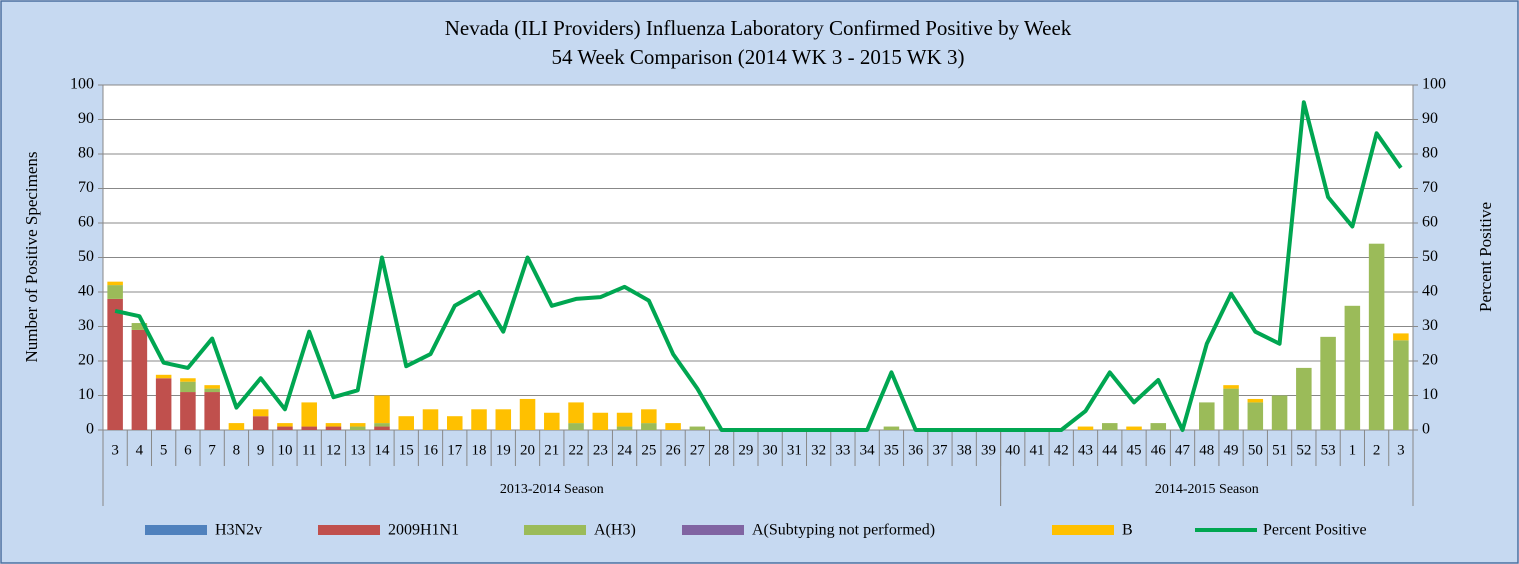 The width and height of the screenshot is (1519, 564). Describe the element at coordinates (140, 450) in the screenshot. I see `x-tick-label: 4` at that location.